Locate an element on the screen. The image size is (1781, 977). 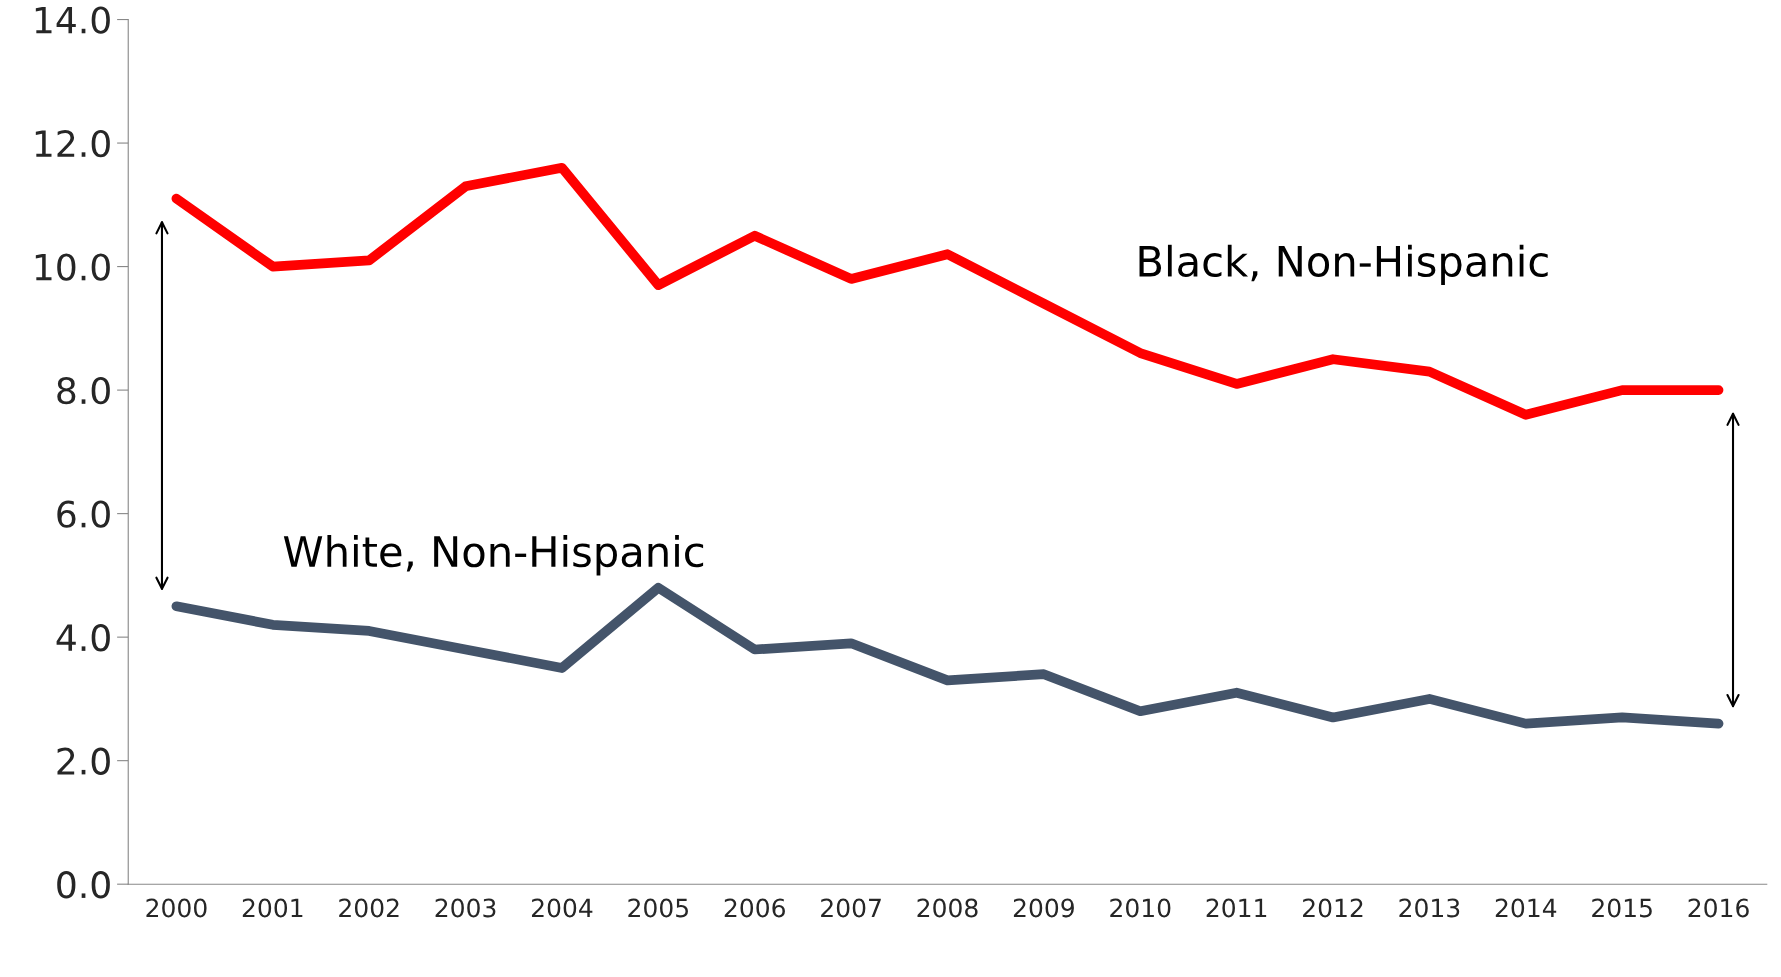
y-tick-label: 12.0 is located at coordinates (72, 143).